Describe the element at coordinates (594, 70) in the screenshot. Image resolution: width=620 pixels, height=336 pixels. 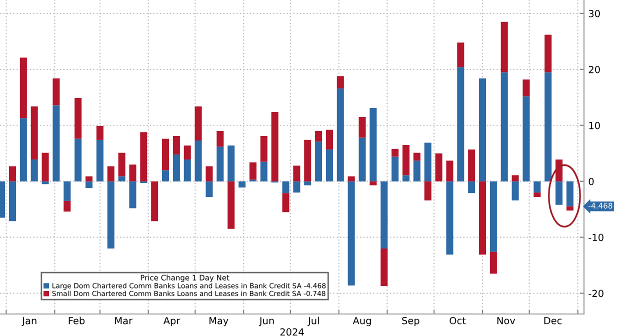
I see `y-tick-label: 20` at that location.